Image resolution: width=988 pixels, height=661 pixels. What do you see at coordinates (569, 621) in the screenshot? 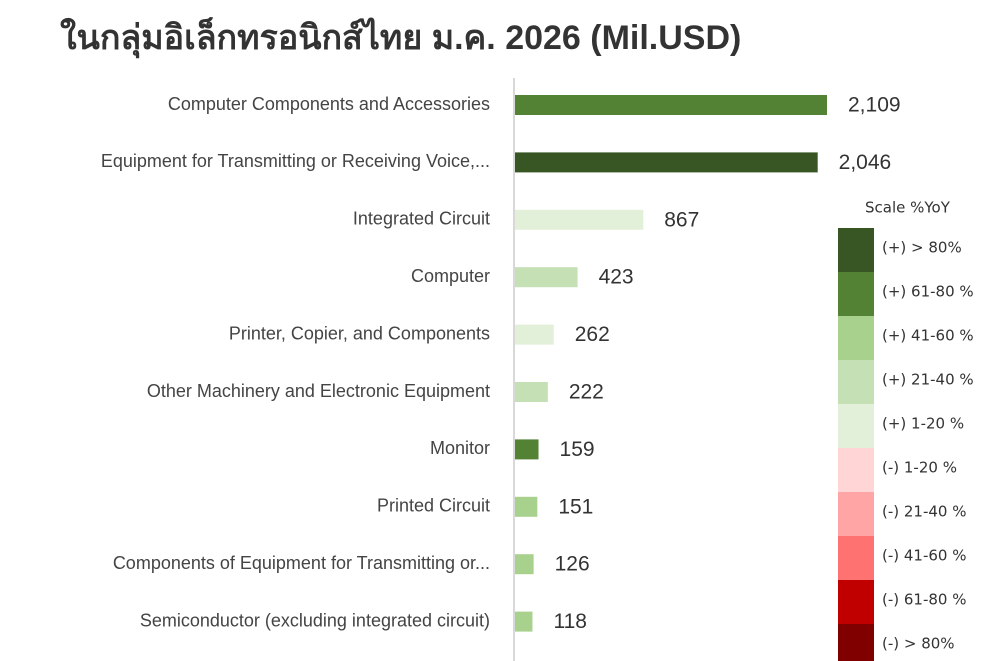
I see `value-label: 118` at bounding box center [569, 621].